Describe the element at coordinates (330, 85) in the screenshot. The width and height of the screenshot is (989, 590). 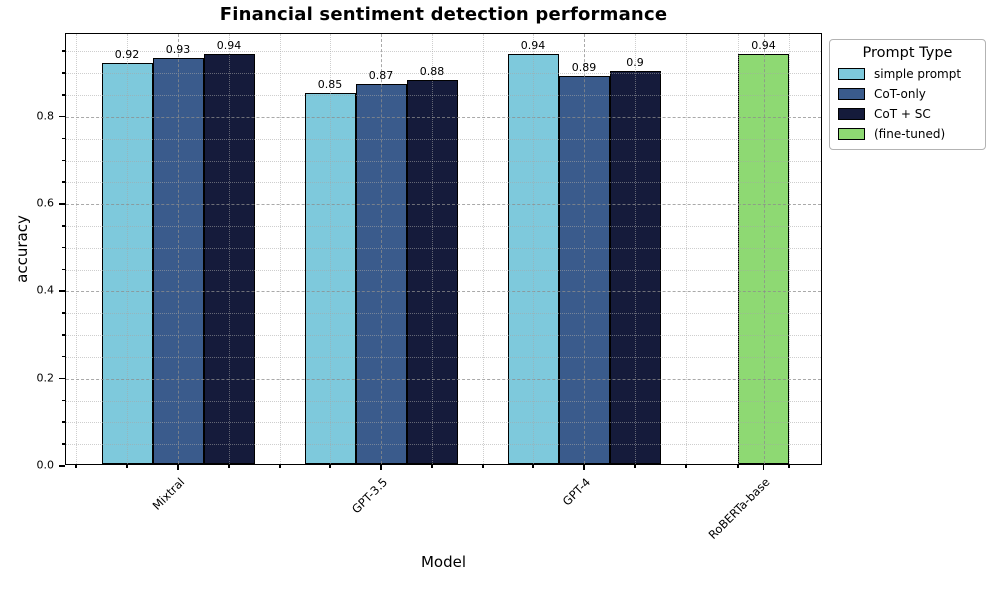
I see `bar-value-label: 0.85` at that location.